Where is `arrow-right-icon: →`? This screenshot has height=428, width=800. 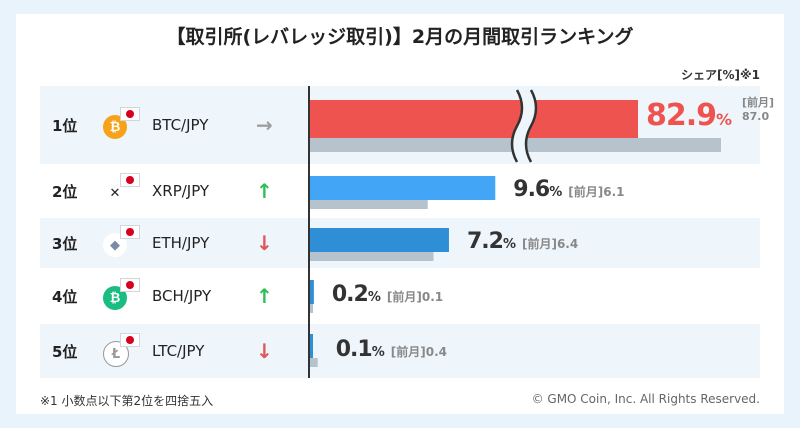
arrow-right-icon: → is located at coordinates (264, 125).